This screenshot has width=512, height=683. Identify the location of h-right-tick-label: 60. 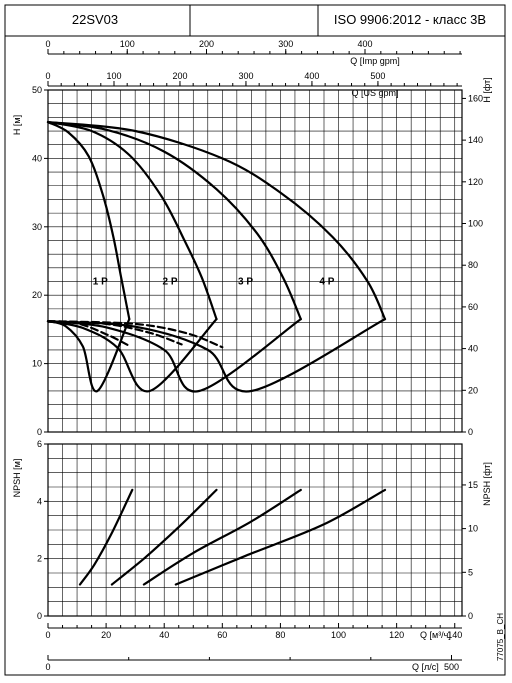
(473, 307).